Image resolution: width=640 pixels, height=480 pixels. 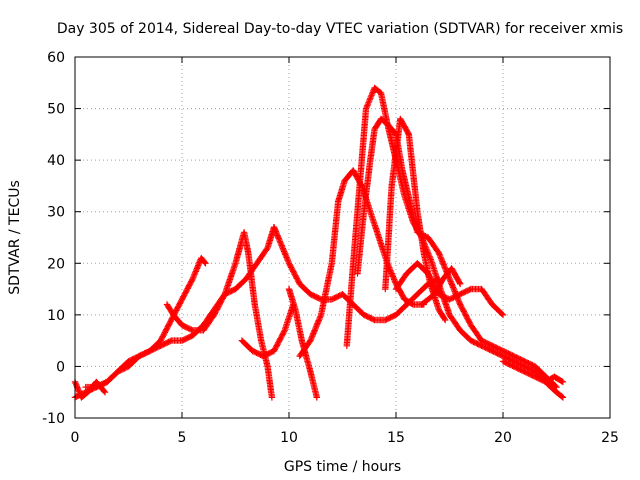 I want to click on y-tick-label: 60, so click(x=56, y=58).